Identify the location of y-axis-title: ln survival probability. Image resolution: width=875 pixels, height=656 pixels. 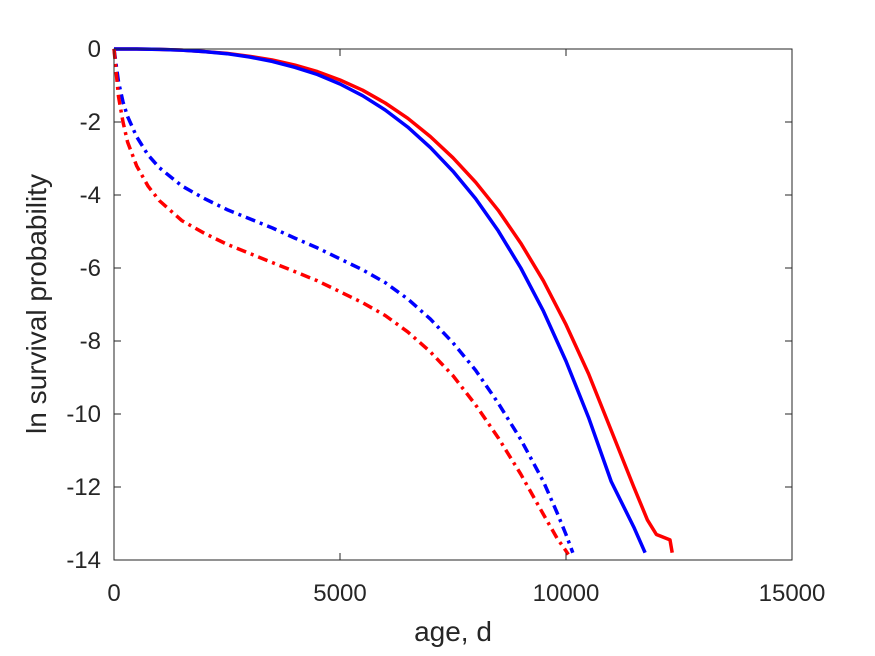
(36, 304).